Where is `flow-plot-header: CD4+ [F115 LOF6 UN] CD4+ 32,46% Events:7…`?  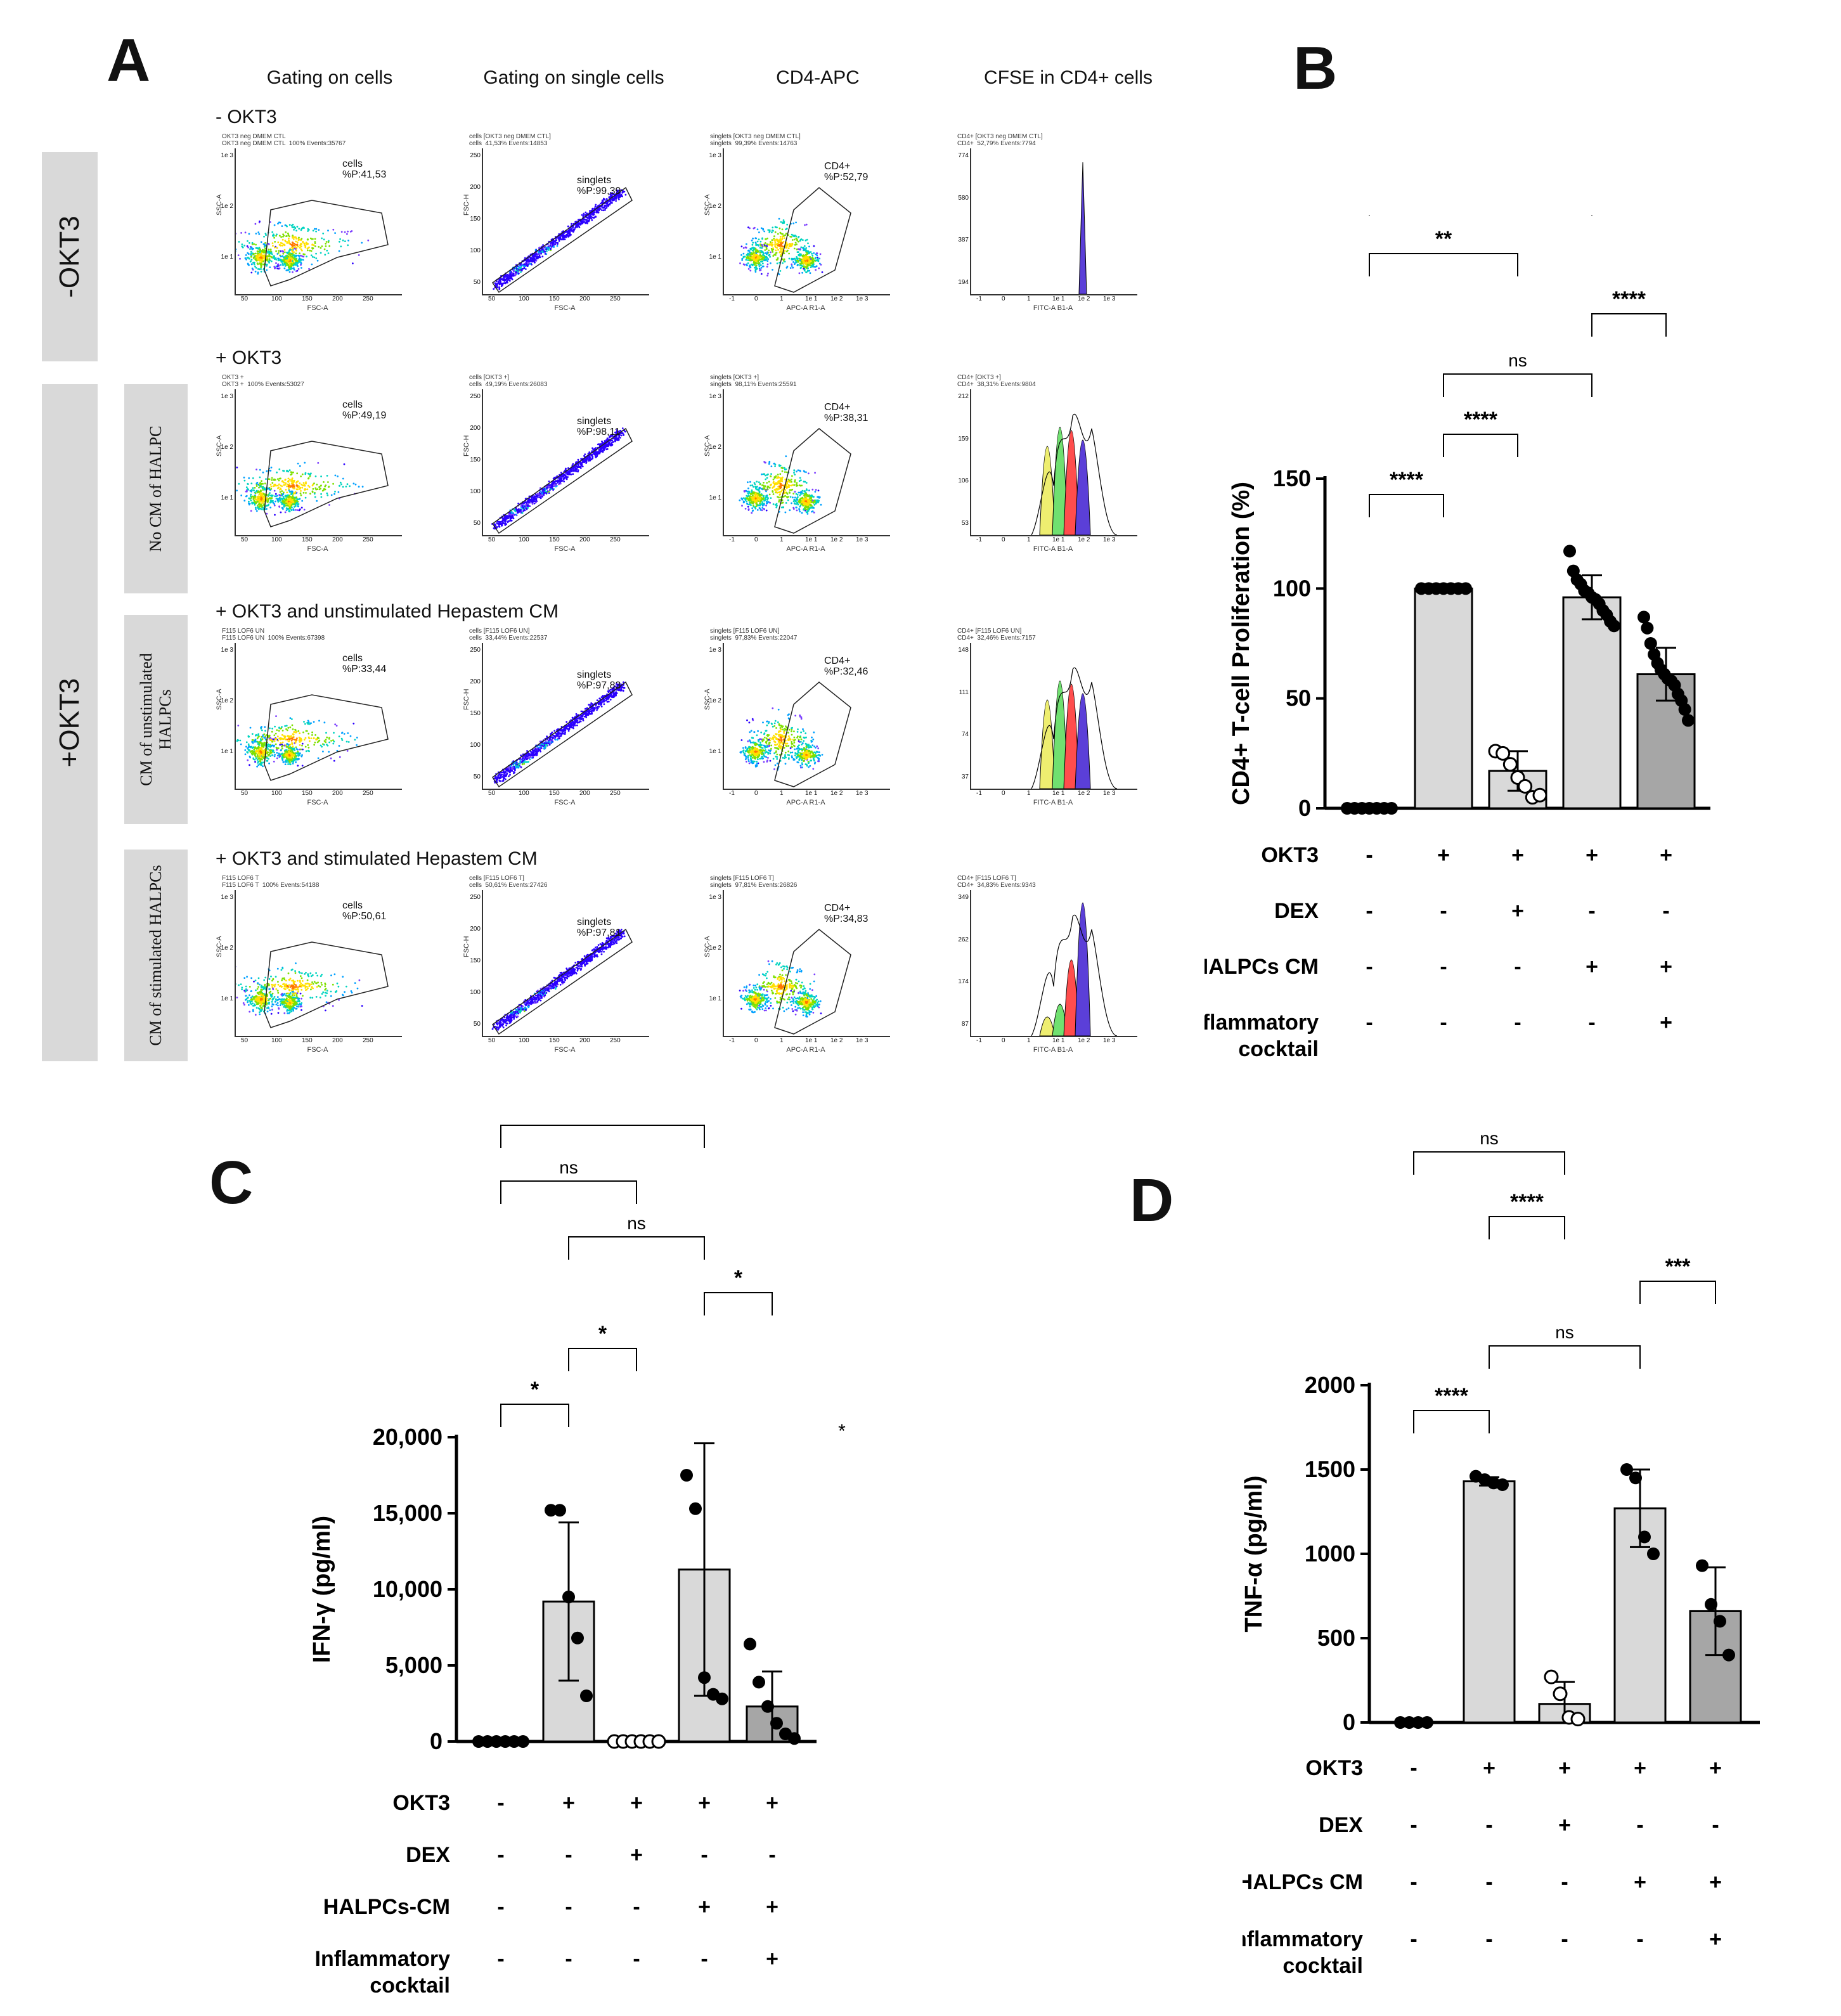 flow-plot-header: CD4+ [F115 LOF6 UN] CD4+ 32,46% Events:7… is located at coordinates (996, 635).